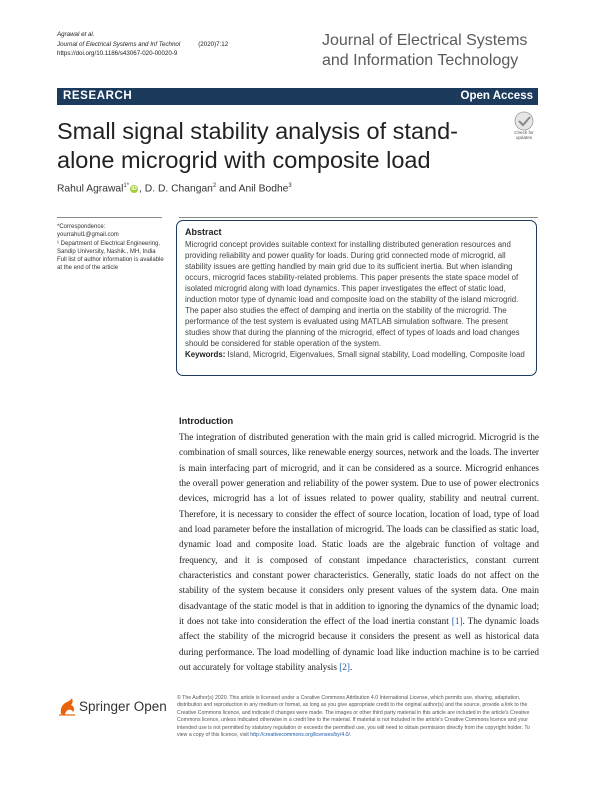  I want to click on author-1: Rahul Agrawal, so click(90, 189).